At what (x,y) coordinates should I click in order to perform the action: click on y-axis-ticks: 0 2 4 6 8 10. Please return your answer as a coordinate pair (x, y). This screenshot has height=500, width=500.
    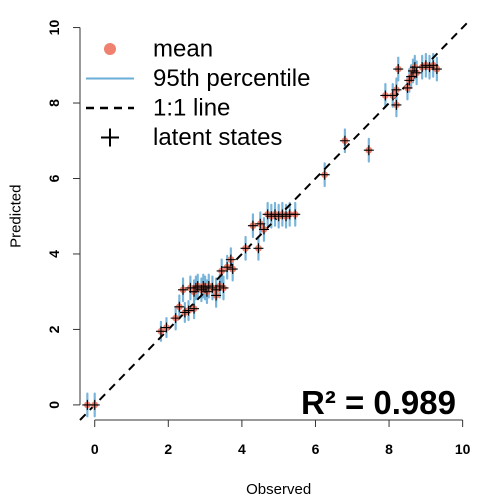
    Looking at the image, I should click on (63, 214).